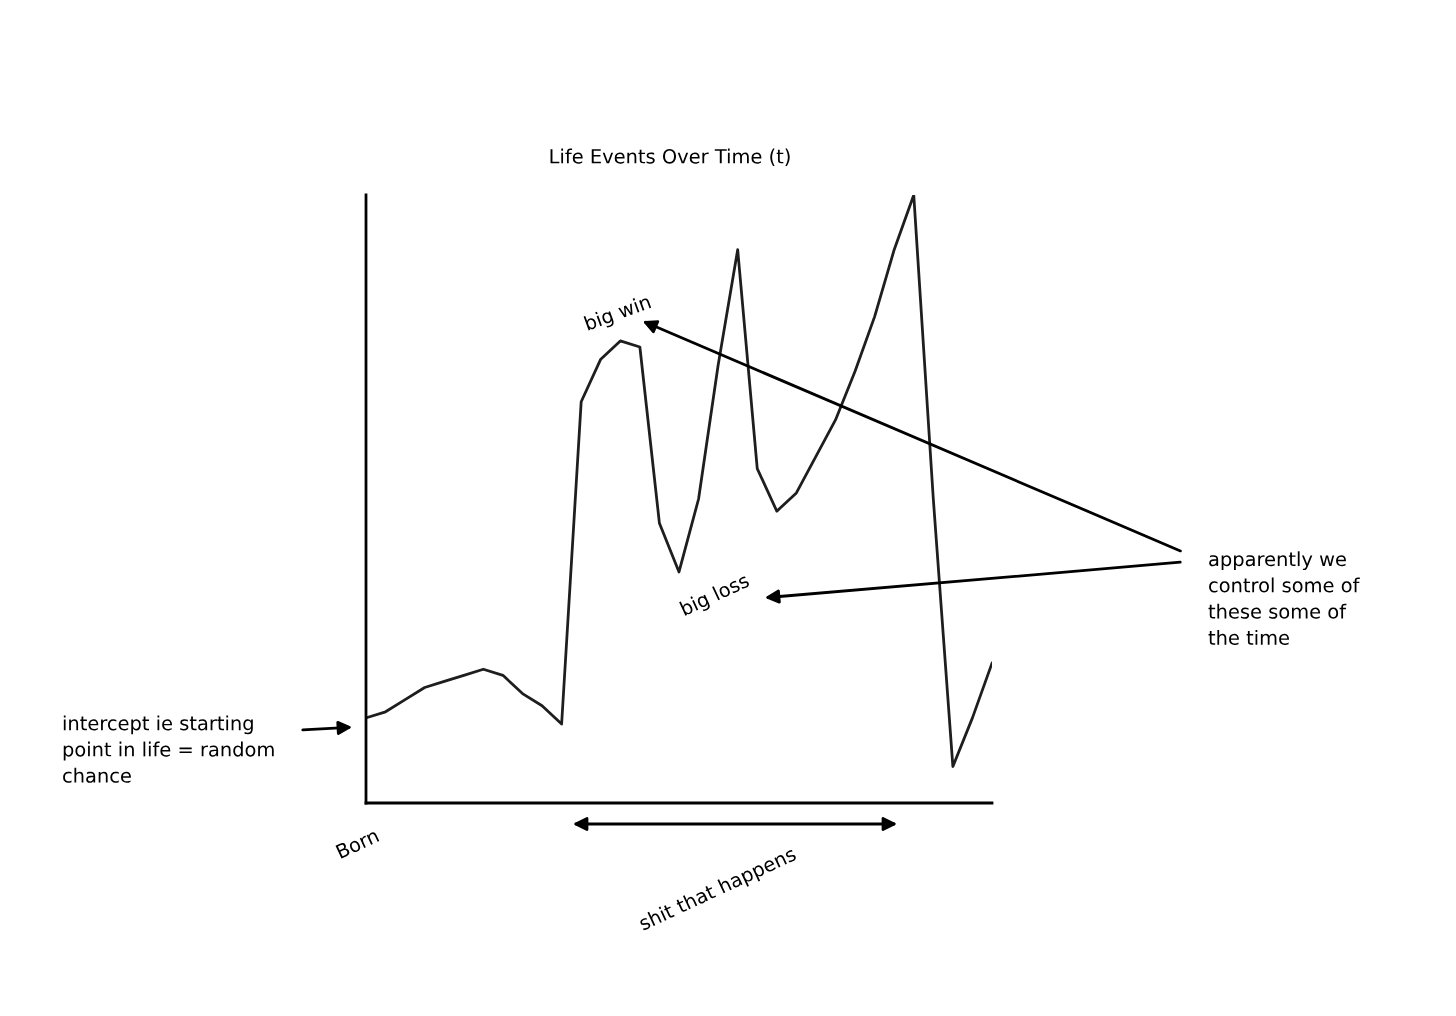  What do you see at coordinates (357, 843) in the screenshot?
I see `text: Born` at bounding box center [357, 843].